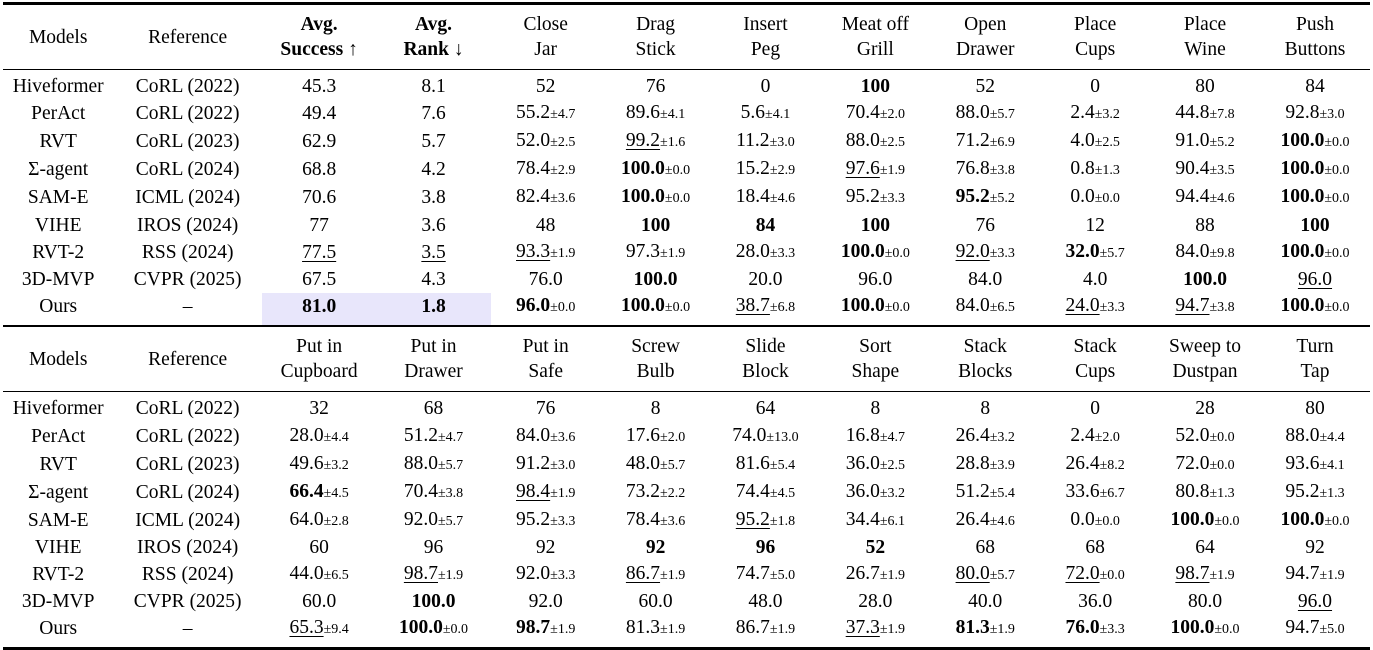 The height and width of the screenshot is (650, 1373). What do you see at coordinates (1095, 253) in the screenshot?
I see `score-cell: 32.0±5.7` at bounding box center [1095, 253].